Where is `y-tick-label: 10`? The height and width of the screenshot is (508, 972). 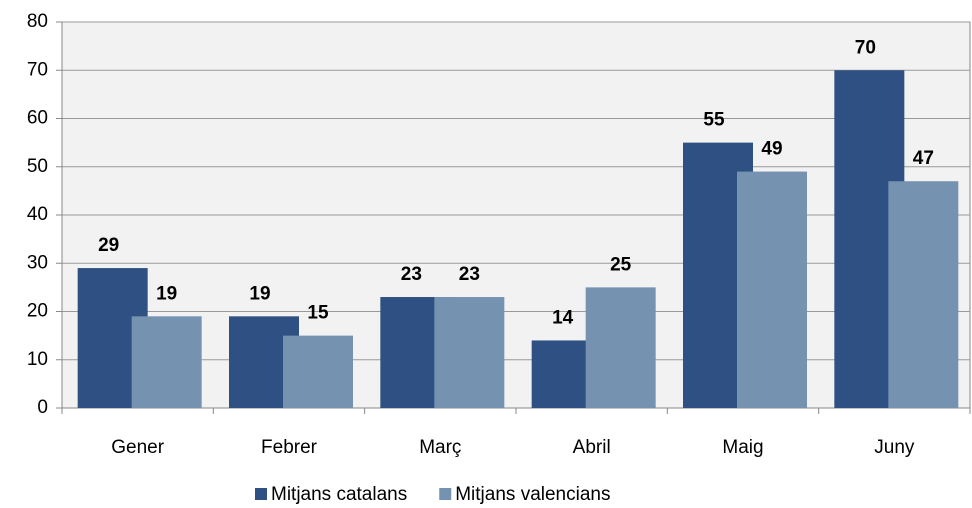
y-tick-label: 10 is located at coordinates (37, 359).